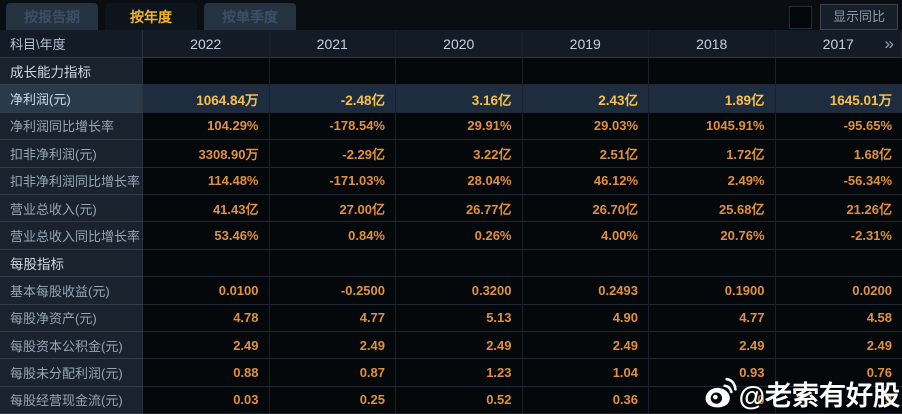 The image size is (902, 414). I want to click on row-label: 每股未分配利润(元), so click(71, 373).